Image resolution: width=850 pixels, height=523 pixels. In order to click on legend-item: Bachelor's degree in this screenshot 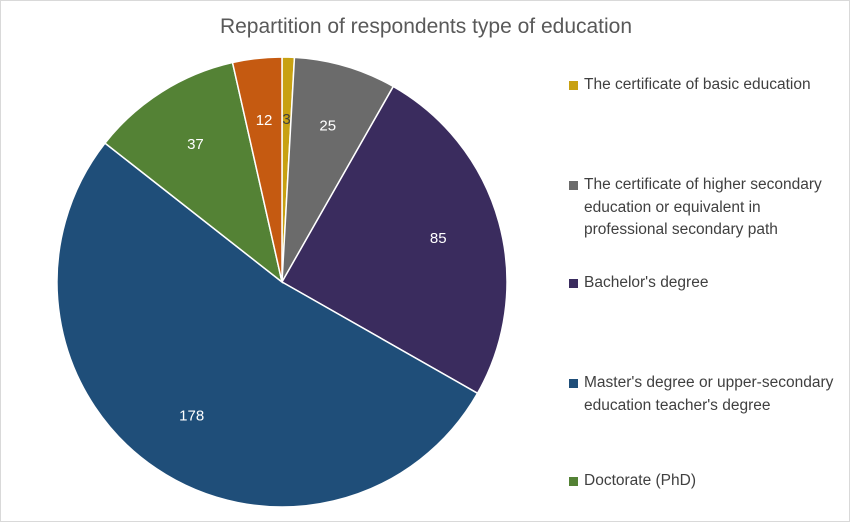, I will do `click(706, 283)`.